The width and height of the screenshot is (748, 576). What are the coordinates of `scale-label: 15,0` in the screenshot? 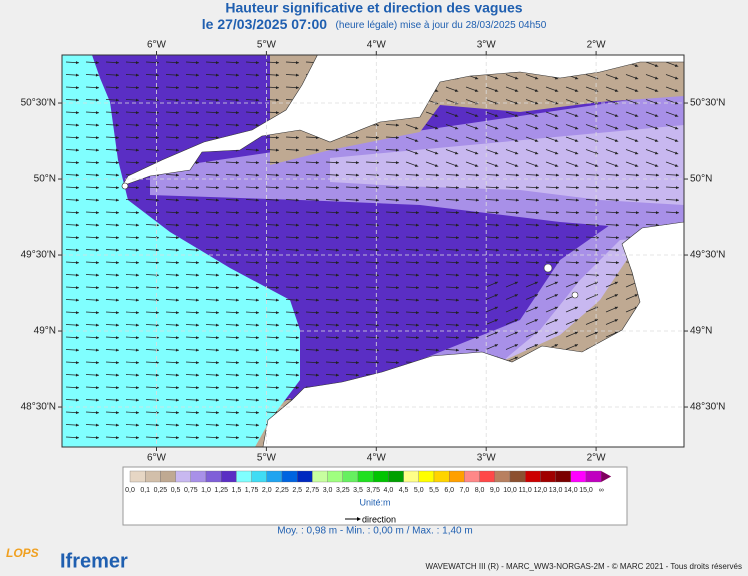 It's located at (586, 490).